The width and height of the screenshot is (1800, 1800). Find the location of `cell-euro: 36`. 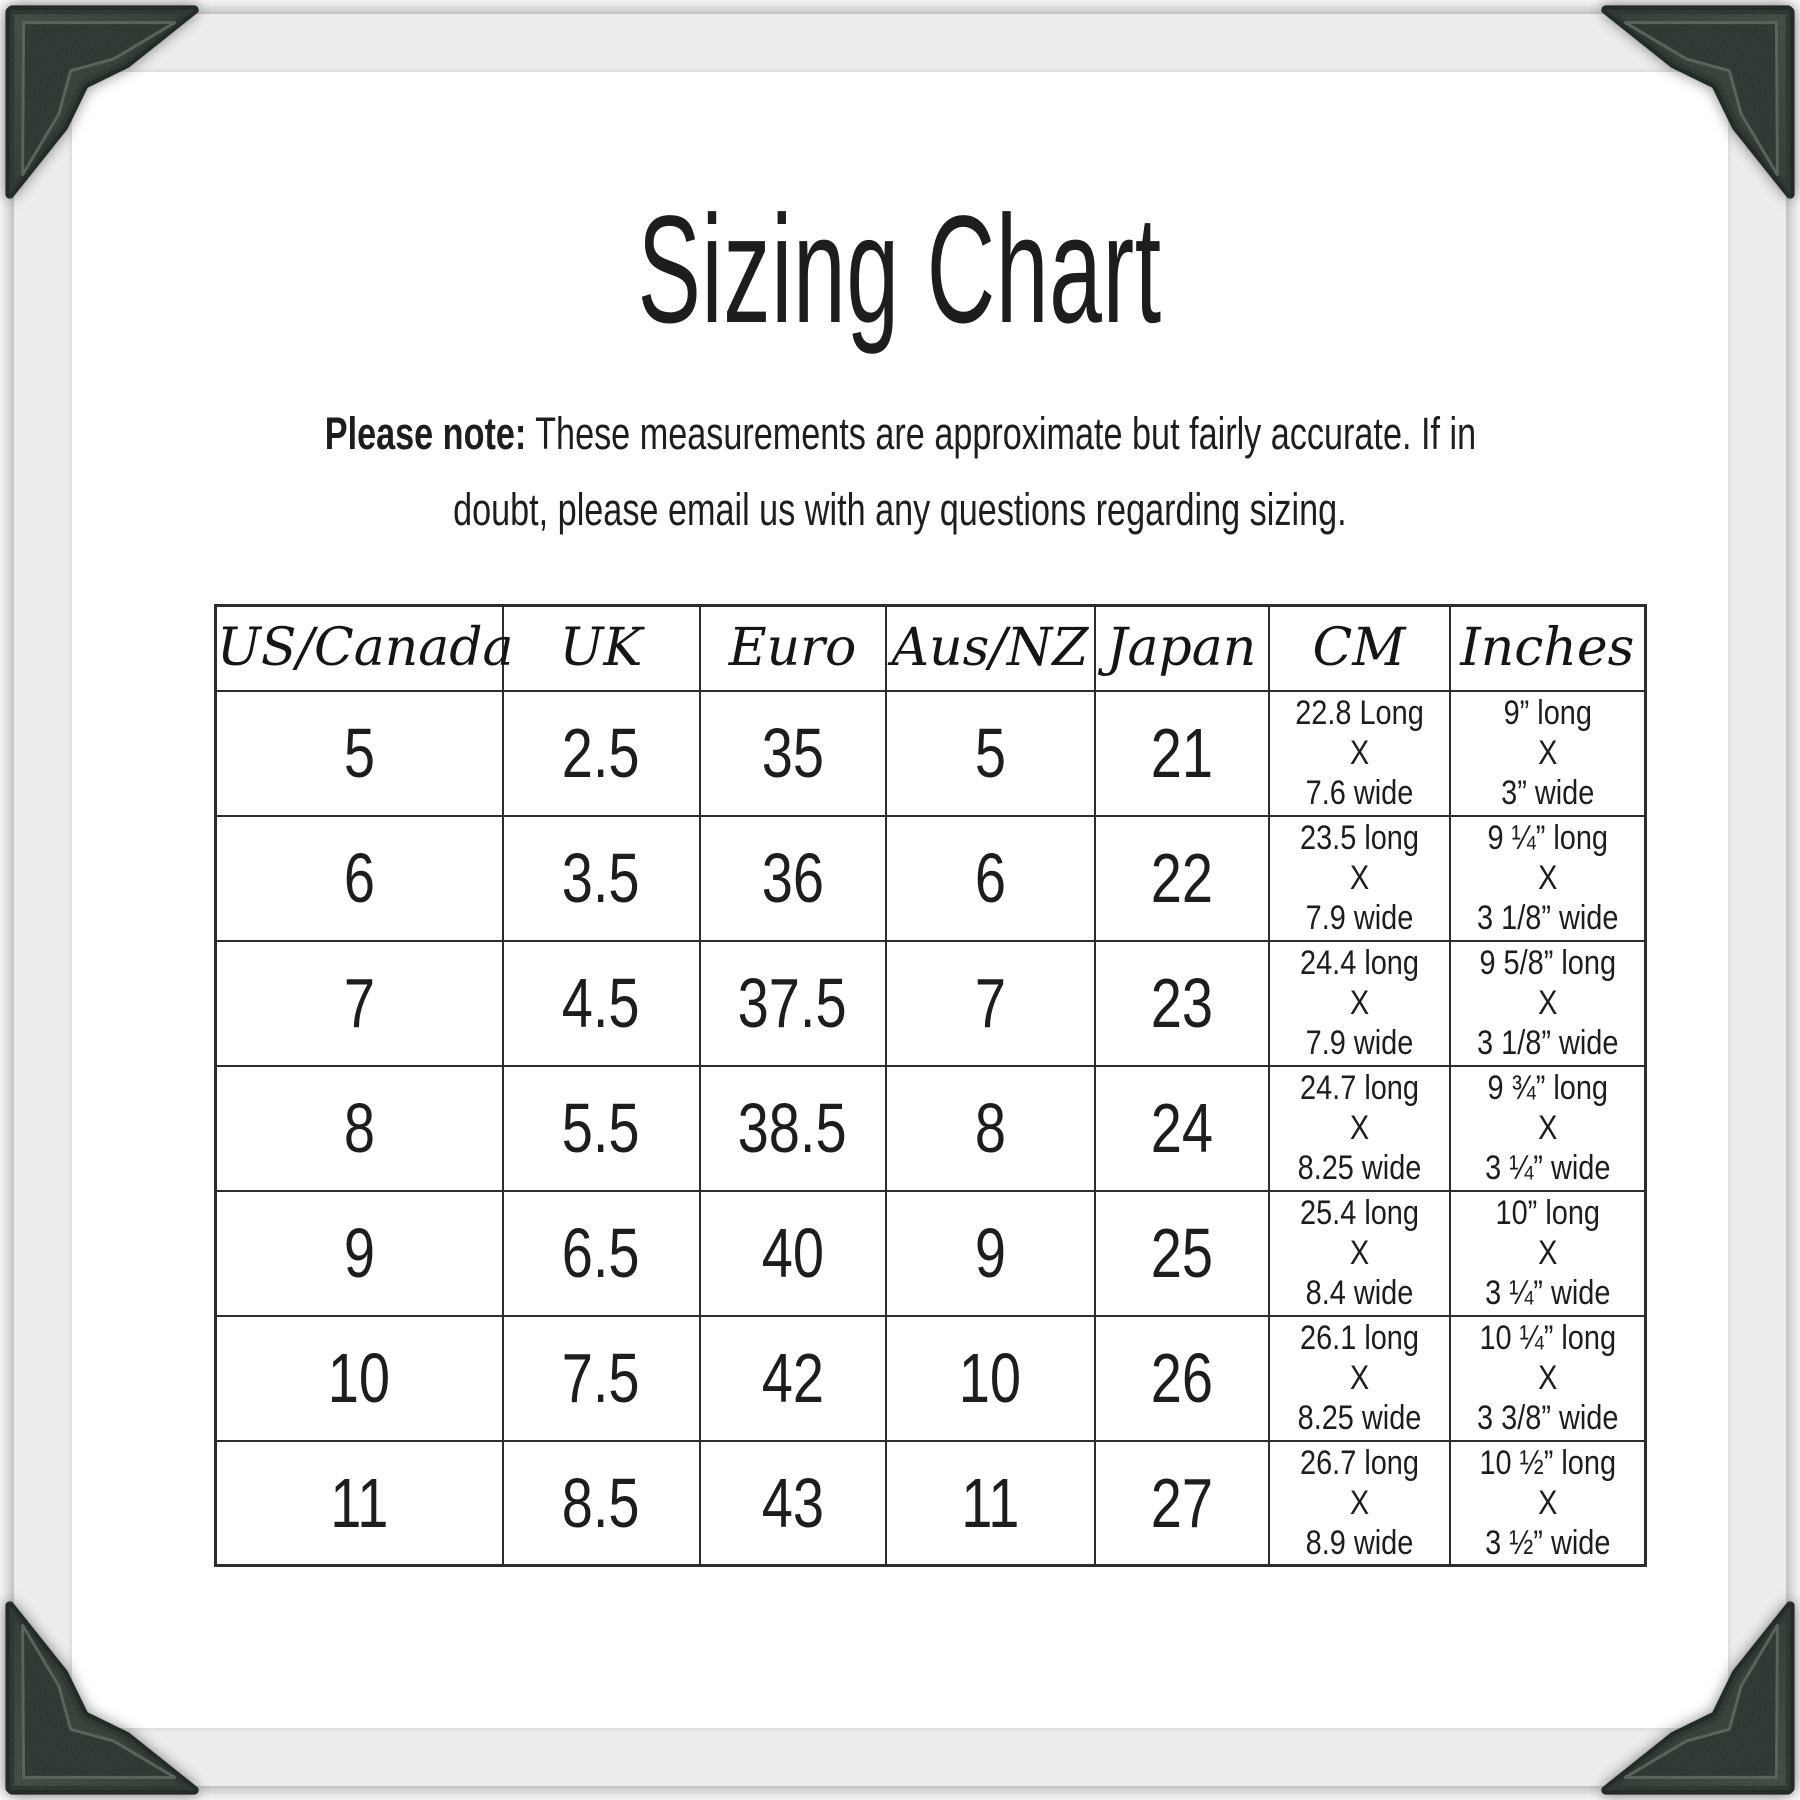

cell-euro: 36 is located at coordinates (792, 878).